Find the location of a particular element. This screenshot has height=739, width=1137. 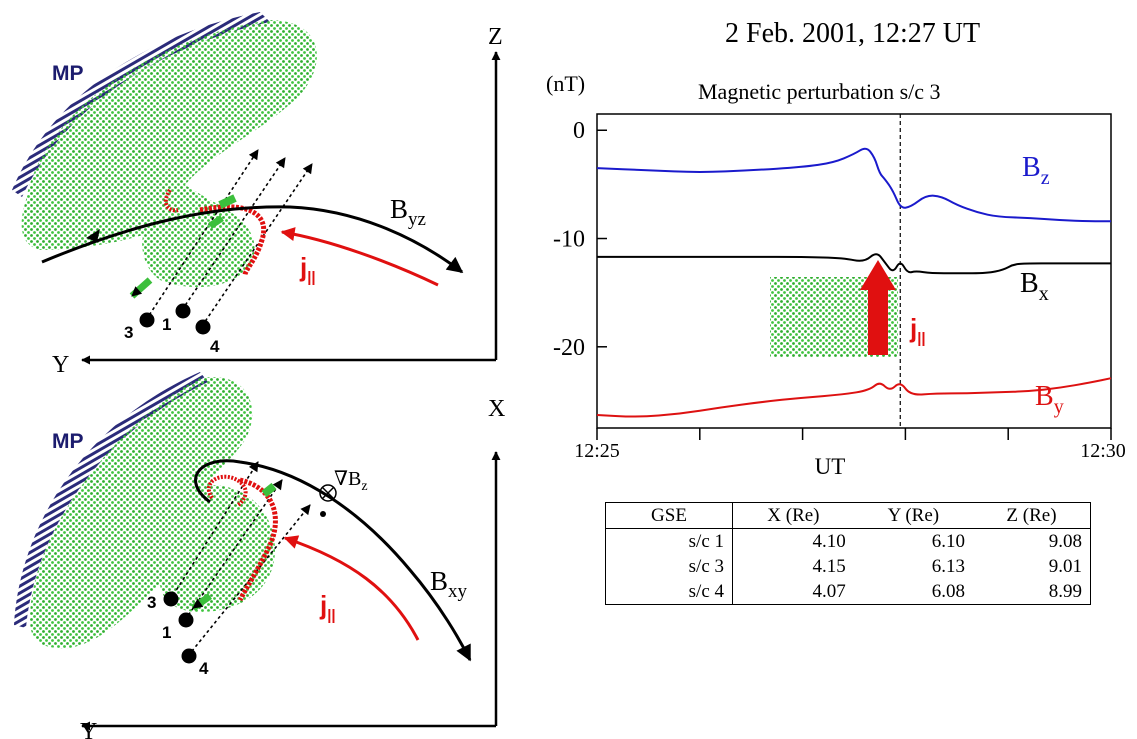

table-row: s/c 4 4.07 6.08 8.99 is located at coordinates (848, 592).